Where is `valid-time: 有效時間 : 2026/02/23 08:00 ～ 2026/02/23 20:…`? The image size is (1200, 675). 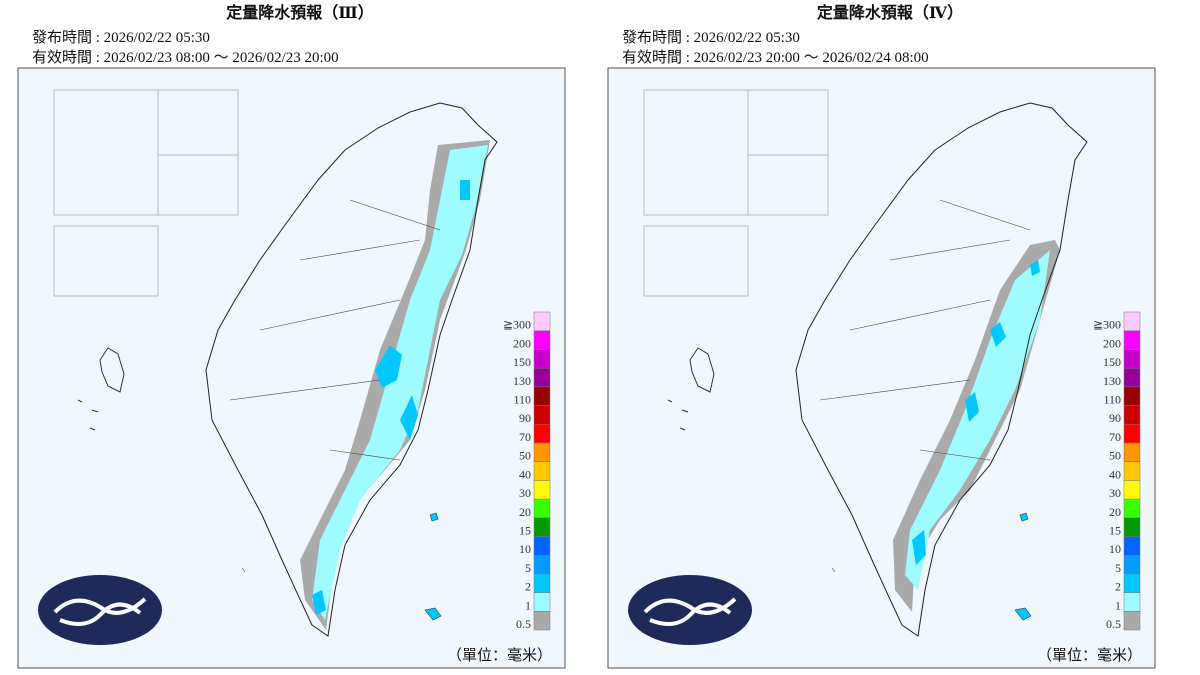 valid-time: 有效時間 : 2026/02/23 08:00 ～ 2026/02/23 20:… is located at coordinates (185, 57).